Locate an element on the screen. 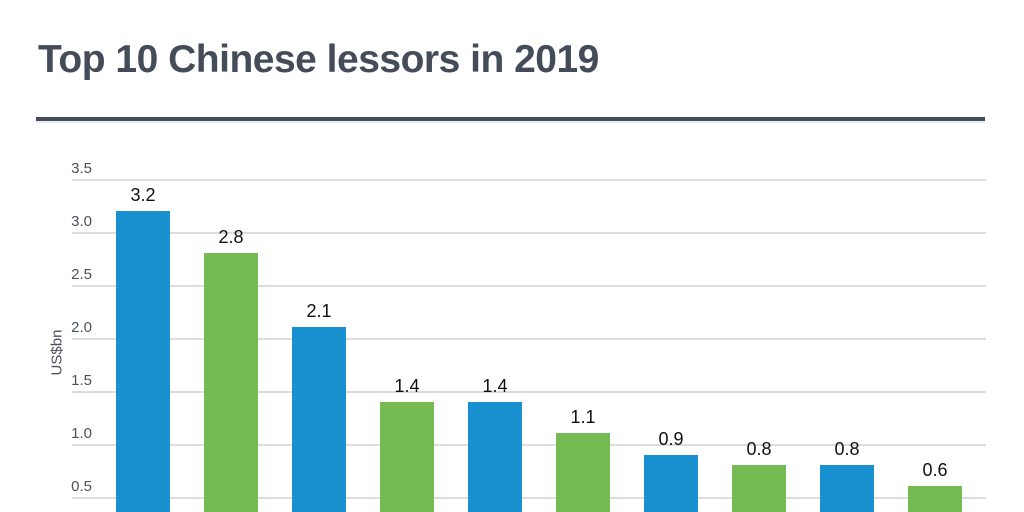  bar-value-label: 1.1 is located at coordinates (583, 417).